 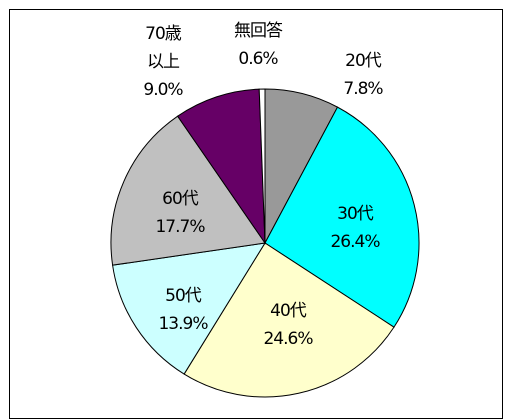 What do you see at coordinates (355, 242) in the screenshot?
I see `slice-value: 26.4%` at bounding box center [355, 242].